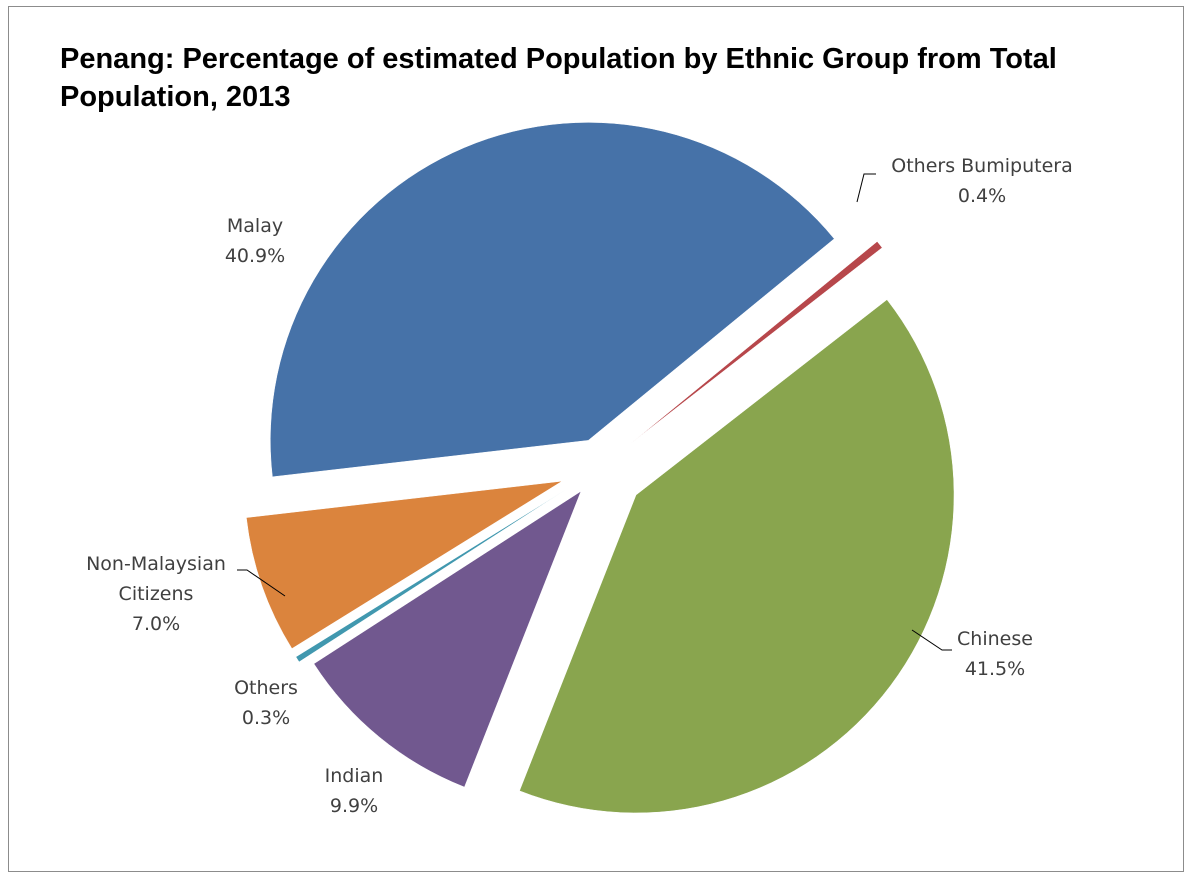 This screenshot has width=1192, height=879. I want to click on data-label-non-malaysian-citizens: Non-Malaysian Citizens 7.0%, so click(156, 594).